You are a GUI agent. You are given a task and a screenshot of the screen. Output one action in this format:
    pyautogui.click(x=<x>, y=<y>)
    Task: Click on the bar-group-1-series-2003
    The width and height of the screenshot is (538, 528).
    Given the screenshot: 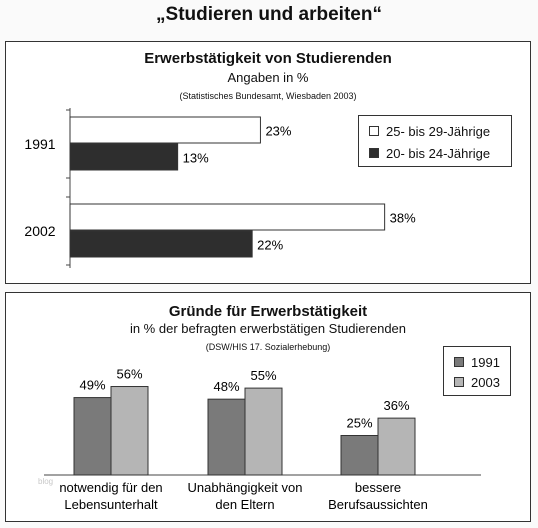 What is the action you would take?
    pyautogui.click(x=129, y=431)
    